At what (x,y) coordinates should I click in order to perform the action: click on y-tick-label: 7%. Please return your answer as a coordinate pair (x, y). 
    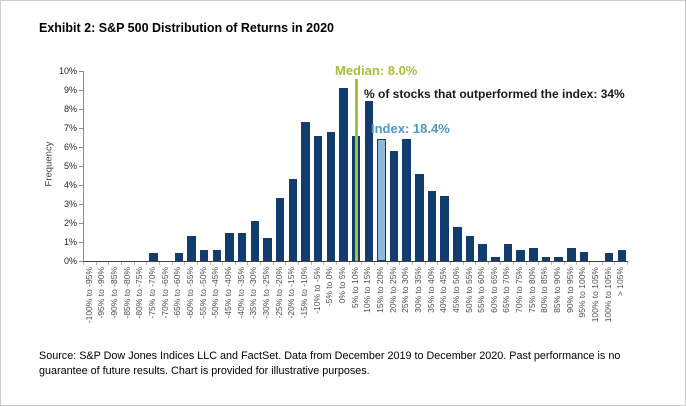
    Looking at the image, I should click on (70, 127).